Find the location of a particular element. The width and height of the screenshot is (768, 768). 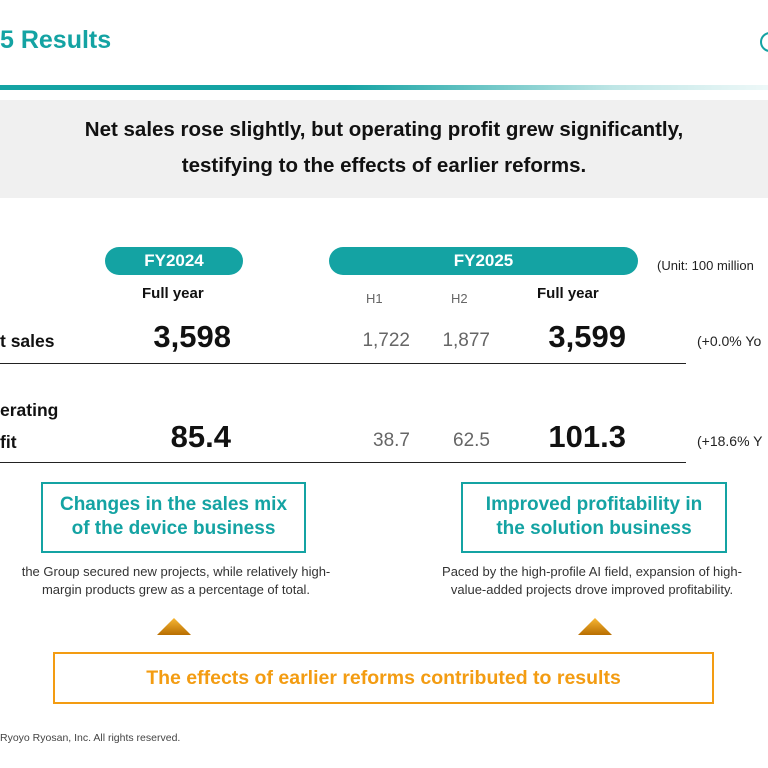

driver-title-line: of the device business is located at coordinates (173, 528).